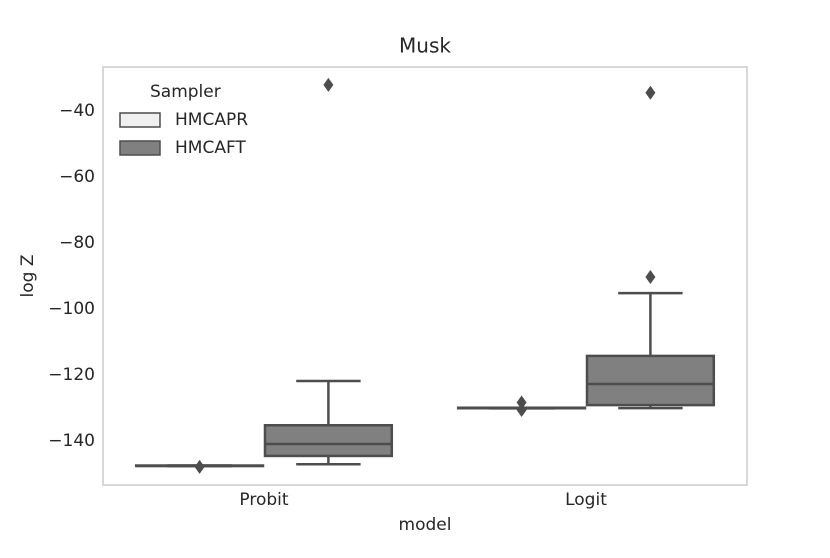 Image resolution: width=830 pixels, height=558 pixels. I want to click on y-tick-label: −80, so click(77, 243).